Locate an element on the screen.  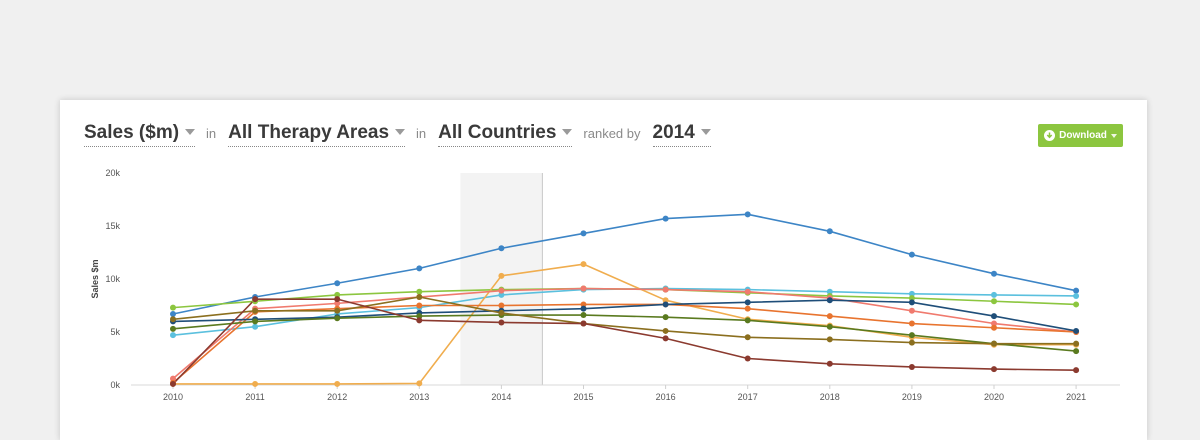
year-selector-label: 2014 is located at coordinates (673, 132).